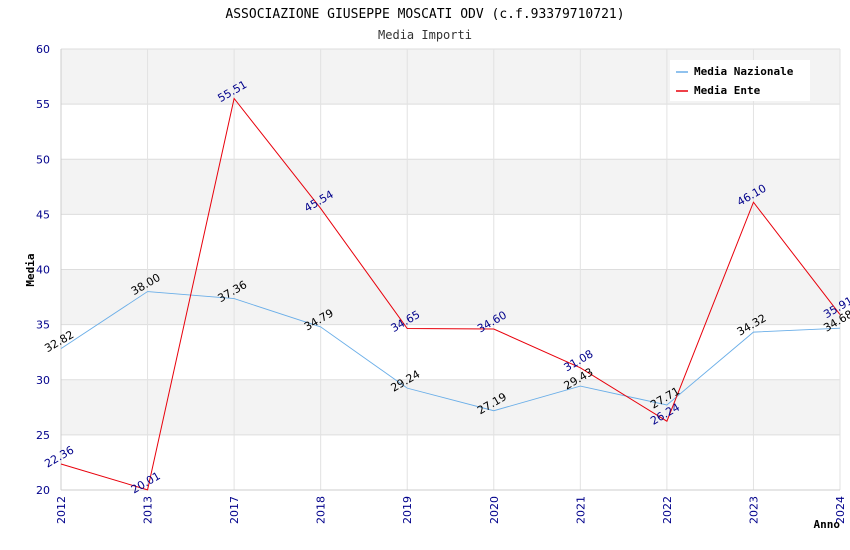 Image resolution: width=850 pixels, height=550 pixels. What do you see at coordinates (494, 510) in the screenshot?
I see `x-tick-label: 2020` at bounding box center [494, 510].